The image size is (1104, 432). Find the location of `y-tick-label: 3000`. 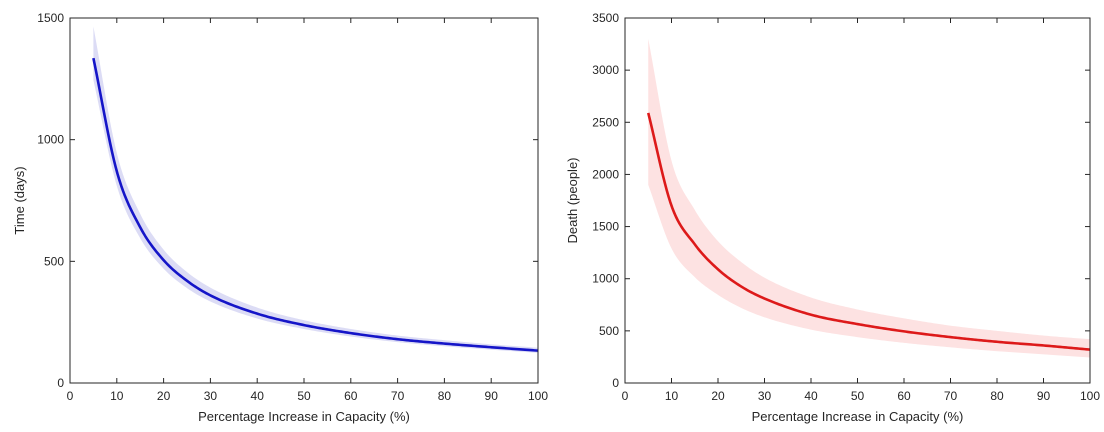

y-tick-label: 3000 is located at coordinates (605, 70).